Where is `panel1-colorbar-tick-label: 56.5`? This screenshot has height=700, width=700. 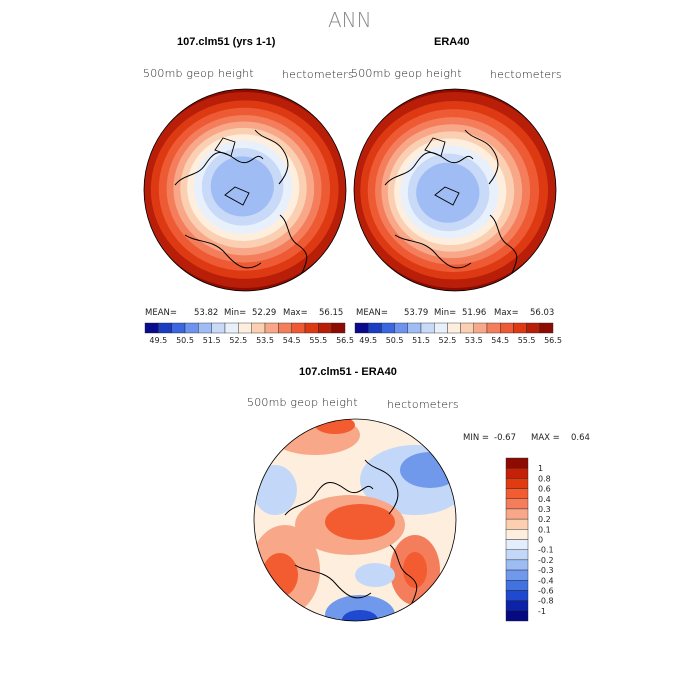
panel1-colorbar-tick-label: 56.5 is located at coordinates (345, 340).